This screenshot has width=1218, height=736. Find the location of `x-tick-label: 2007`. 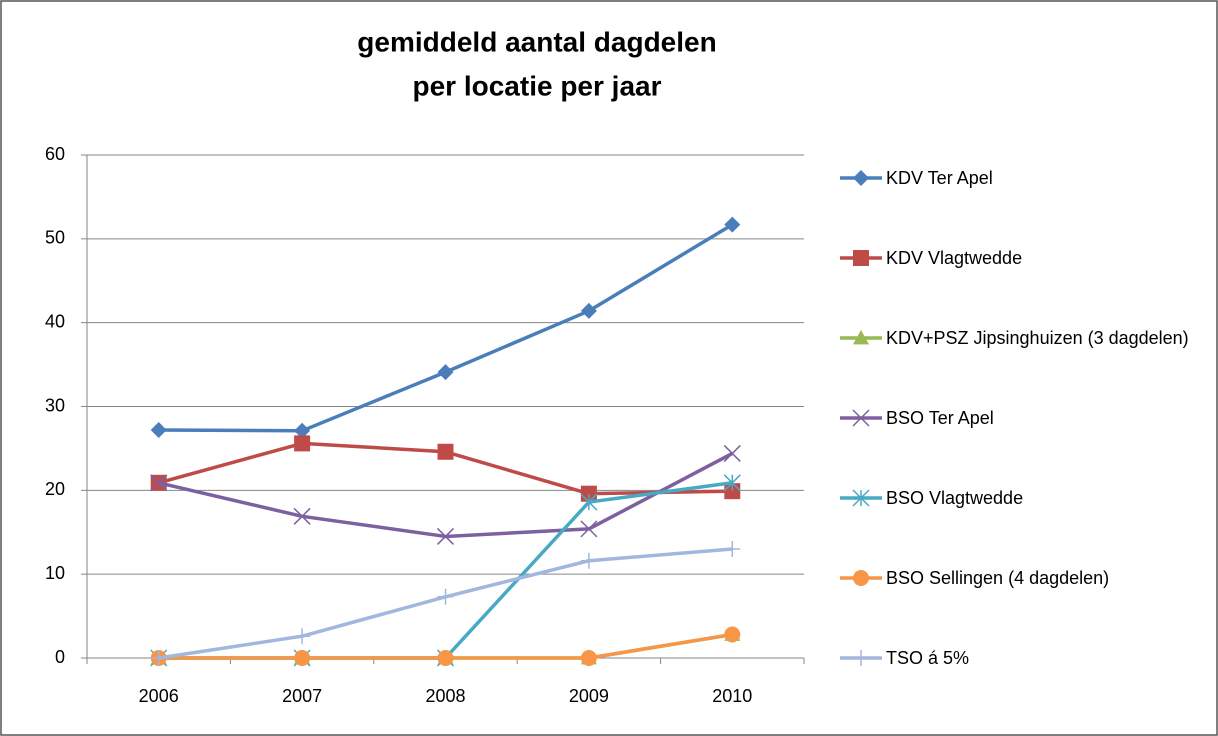

x-tick-label: 2007 is located at coordinates (302, 696).